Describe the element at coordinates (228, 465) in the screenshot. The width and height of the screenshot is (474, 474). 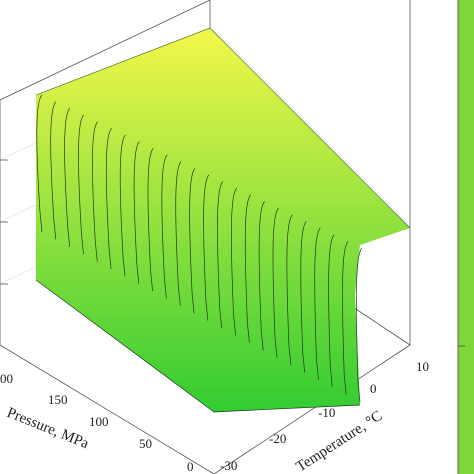
I see `temperature-tick-minus30: -30` at that location.